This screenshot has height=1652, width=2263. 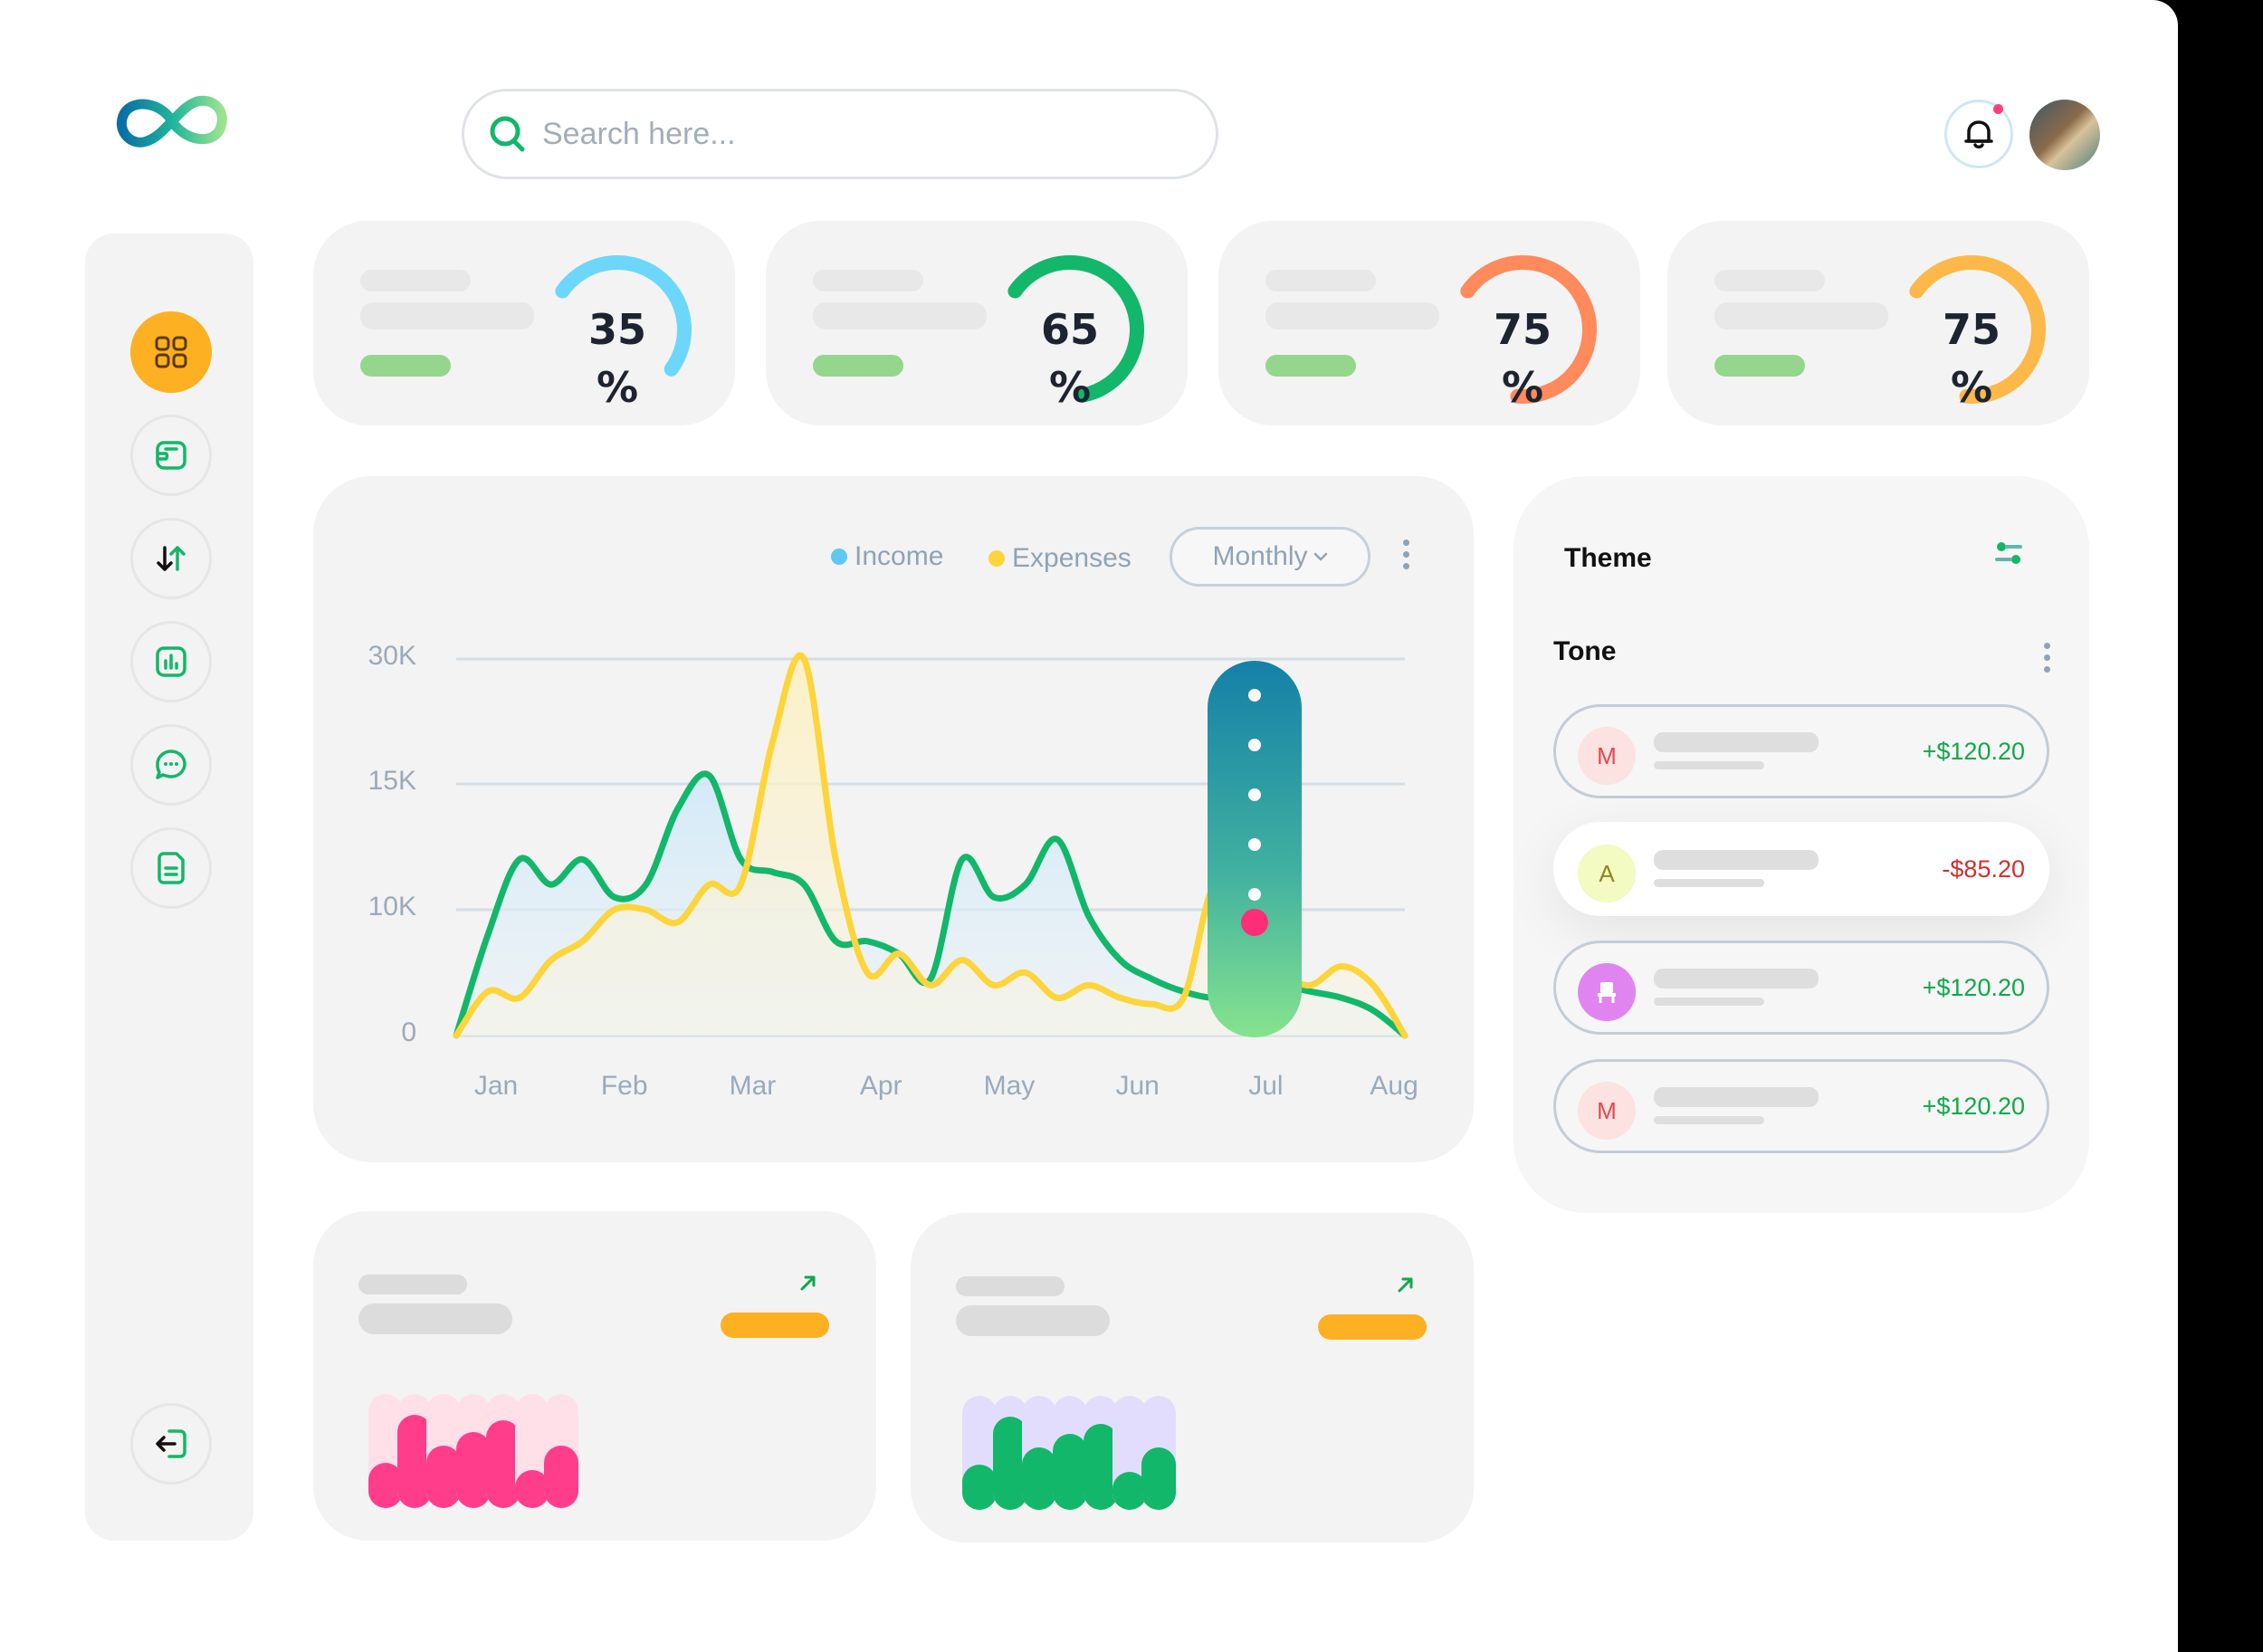 I want to click on y-tick-label: 10K, so click(x=392, y=906).